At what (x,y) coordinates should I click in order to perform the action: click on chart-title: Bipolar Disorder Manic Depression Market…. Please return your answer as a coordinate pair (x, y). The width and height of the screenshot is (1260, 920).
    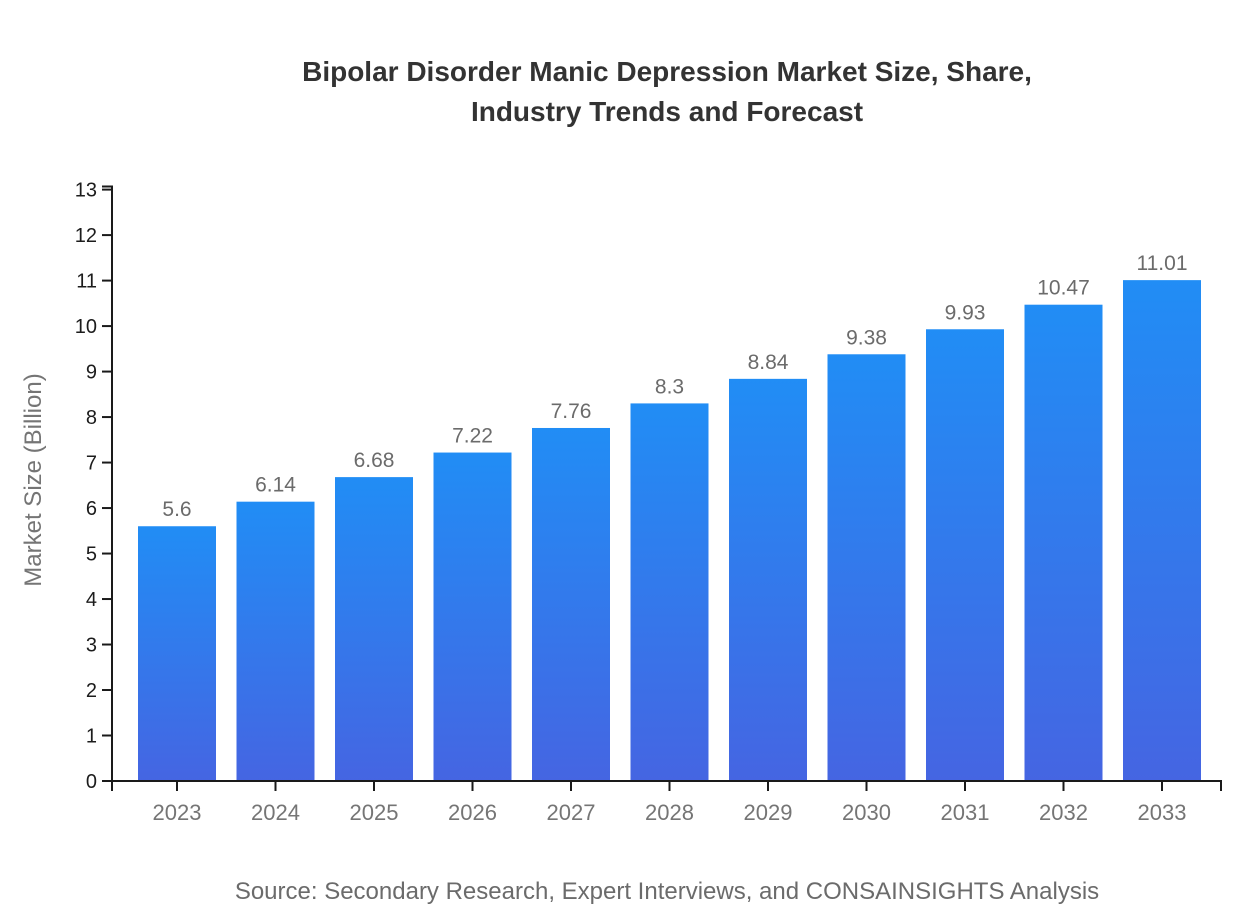
    Looking at the image, I should click on (667, 92).